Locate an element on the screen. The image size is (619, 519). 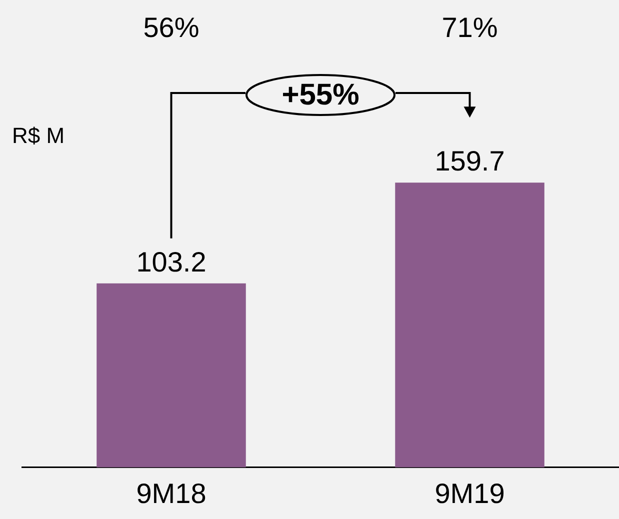
x-tick-label: 9M18 is located at coordinates (171, 493).